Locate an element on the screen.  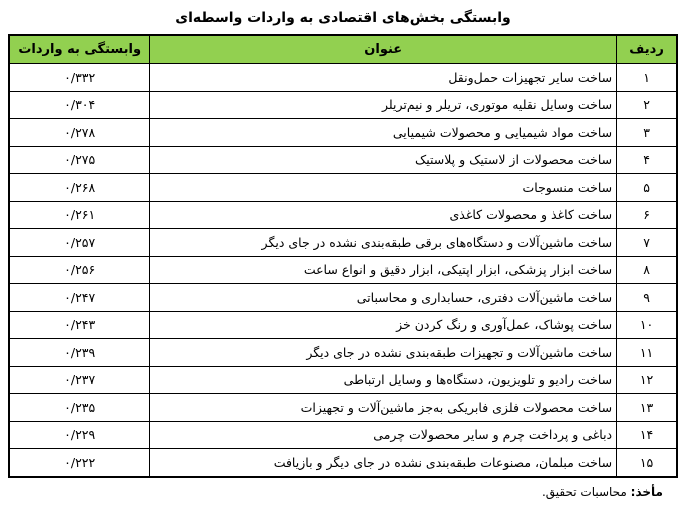
source-label: مأخذ: is located at coordinates (646, 491).